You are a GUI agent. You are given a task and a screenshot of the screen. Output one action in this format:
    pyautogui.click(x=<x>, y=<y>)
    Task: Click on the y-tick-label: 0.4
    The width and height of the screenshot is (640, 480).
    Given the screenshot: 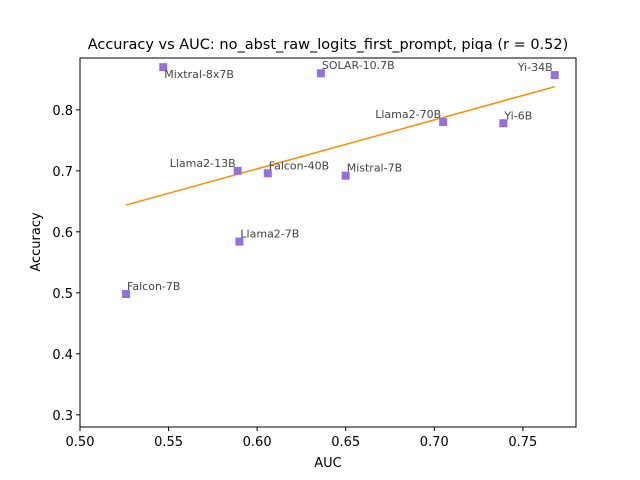 What is the action you would take?
    pyautogui.click(x=62, y=355)
    